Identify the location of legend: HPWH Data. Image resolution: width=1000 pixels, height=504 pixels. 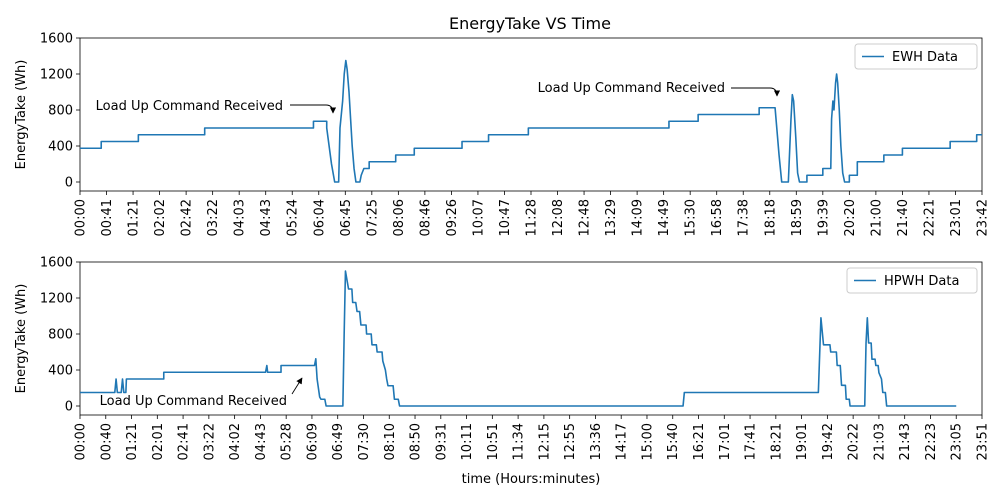
(912, 280).